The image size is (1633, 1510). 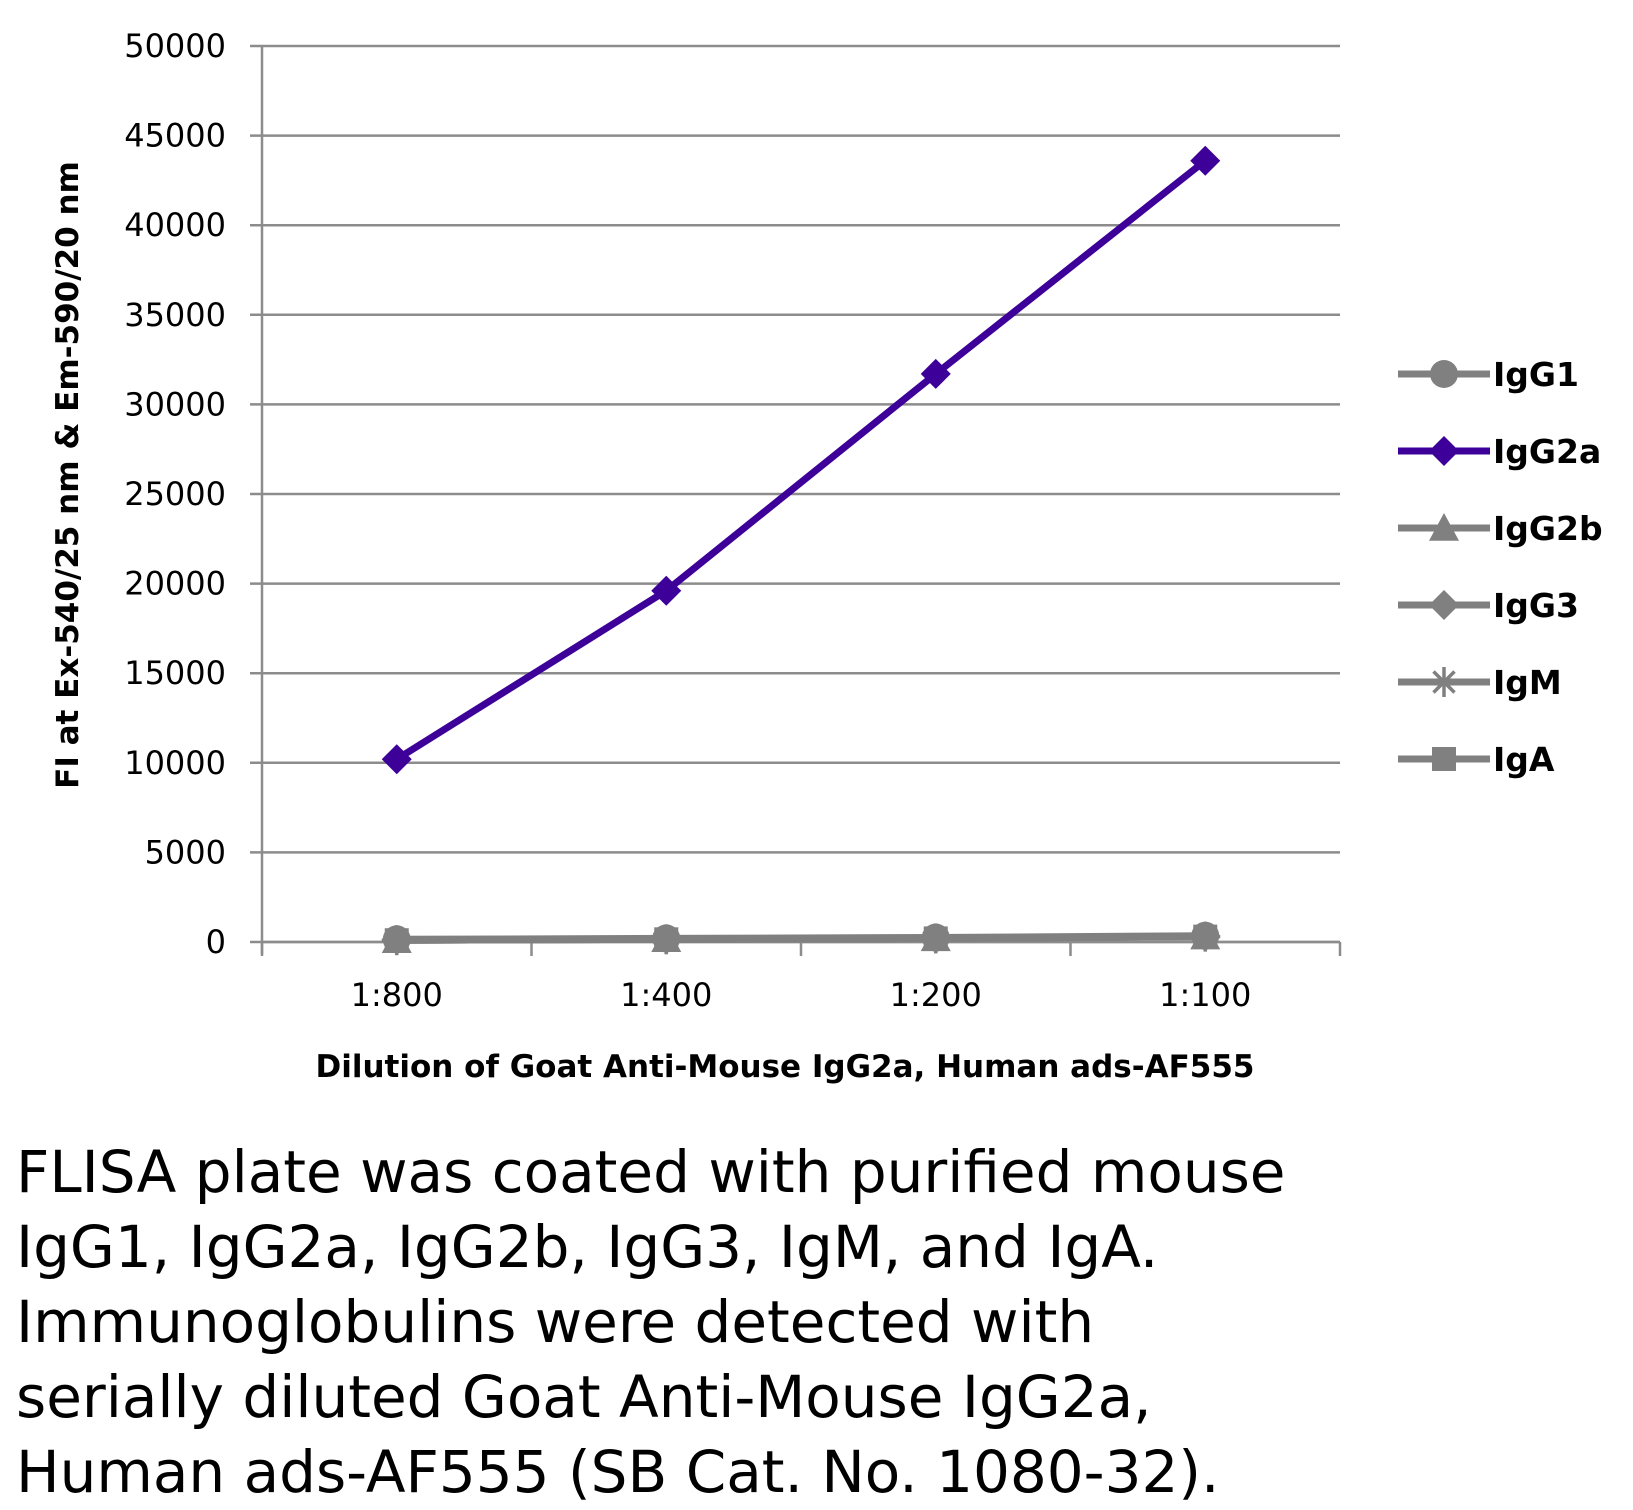 What do you see at coordinates (1476, 759) in the screenshot?
I see `legend-item-iga: IgA` at bounding box center [1476, 759].